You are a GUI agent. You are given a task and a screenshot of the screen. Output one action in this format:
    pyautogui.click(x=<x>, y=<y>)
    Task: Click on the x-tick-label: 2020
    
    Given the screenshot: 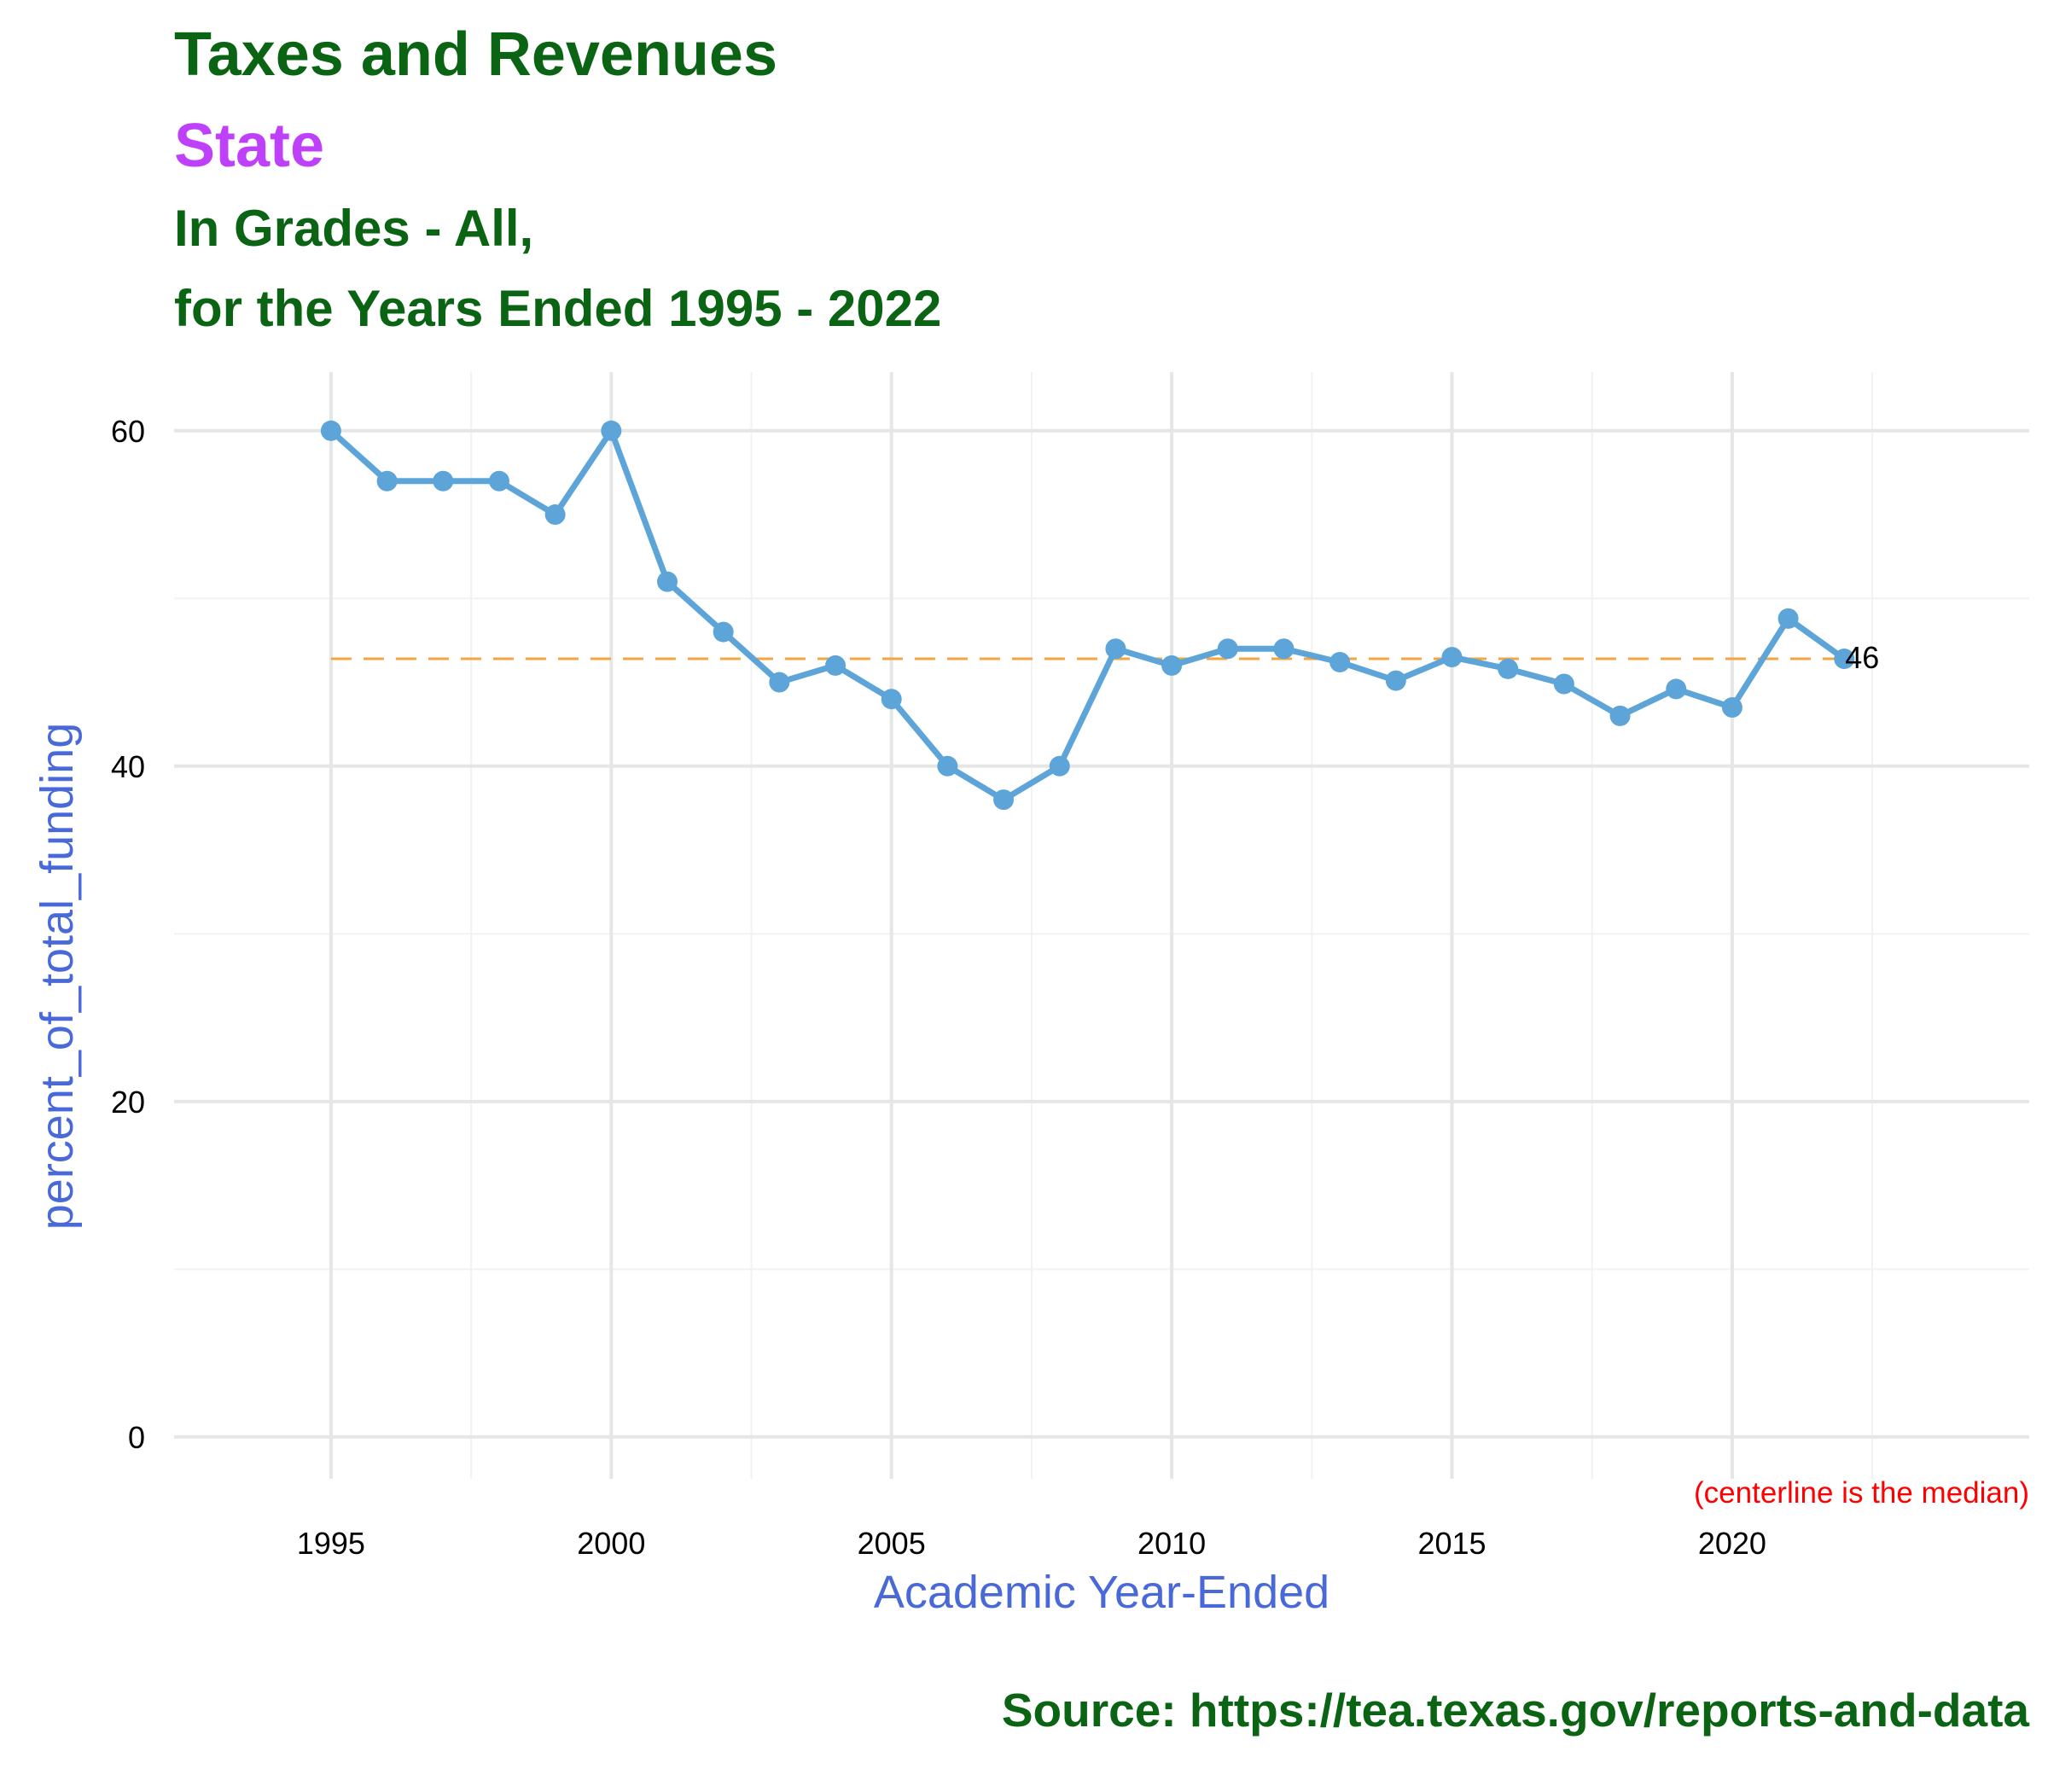 What is the action you would take?
    pyautogui.click(x=1732, y=1543)
    